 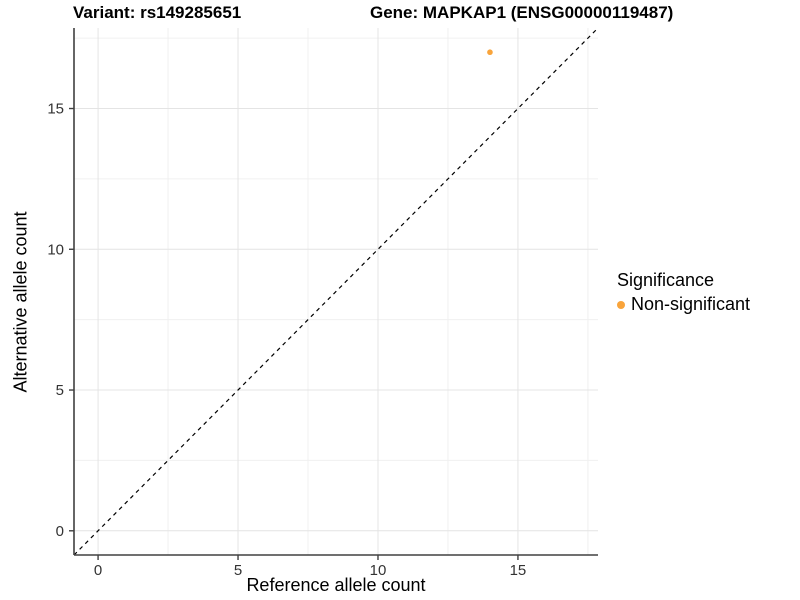 What do you see at coordinates (522, 12) in the screenshot?
I see `plot-title-gene: Gene: MAPKAP1 (ENSG00000119487)` at bounding box center [522, 12].